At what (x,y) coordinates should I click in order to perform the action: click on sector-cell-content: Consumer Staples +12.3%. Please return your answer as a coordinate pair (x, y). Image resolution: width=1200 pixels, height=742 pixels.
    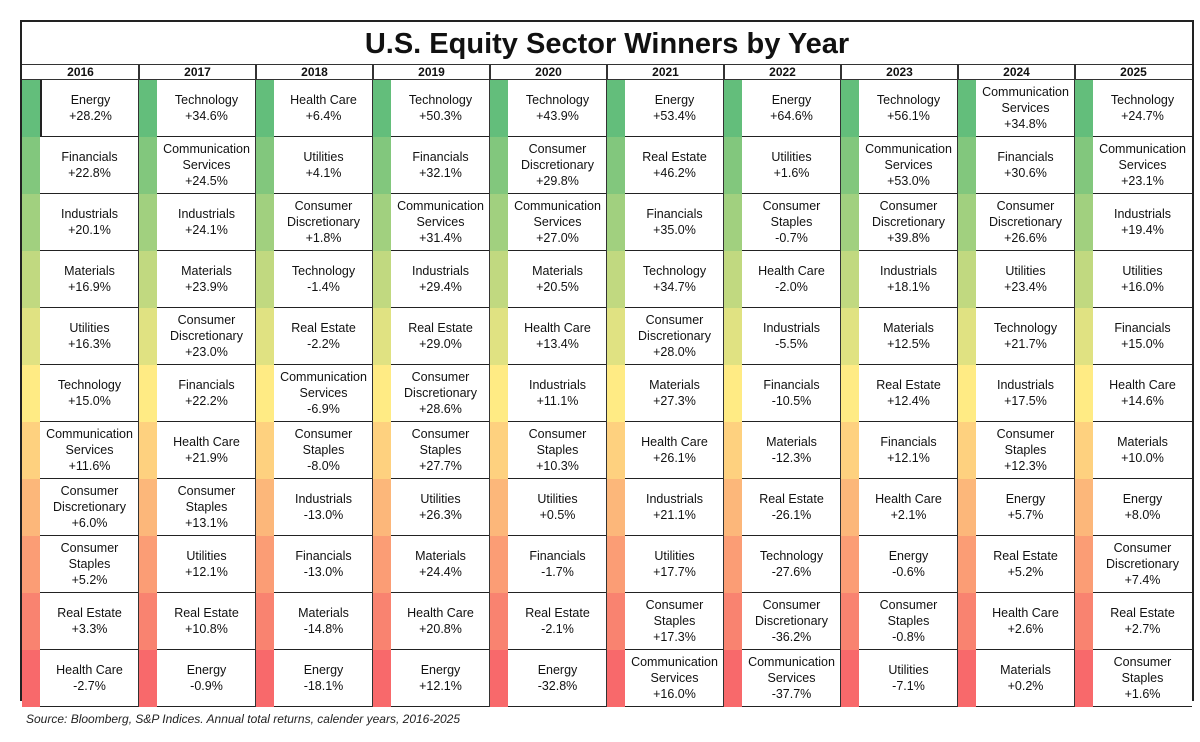
    Looking at the image, I should click on (1025, 450).